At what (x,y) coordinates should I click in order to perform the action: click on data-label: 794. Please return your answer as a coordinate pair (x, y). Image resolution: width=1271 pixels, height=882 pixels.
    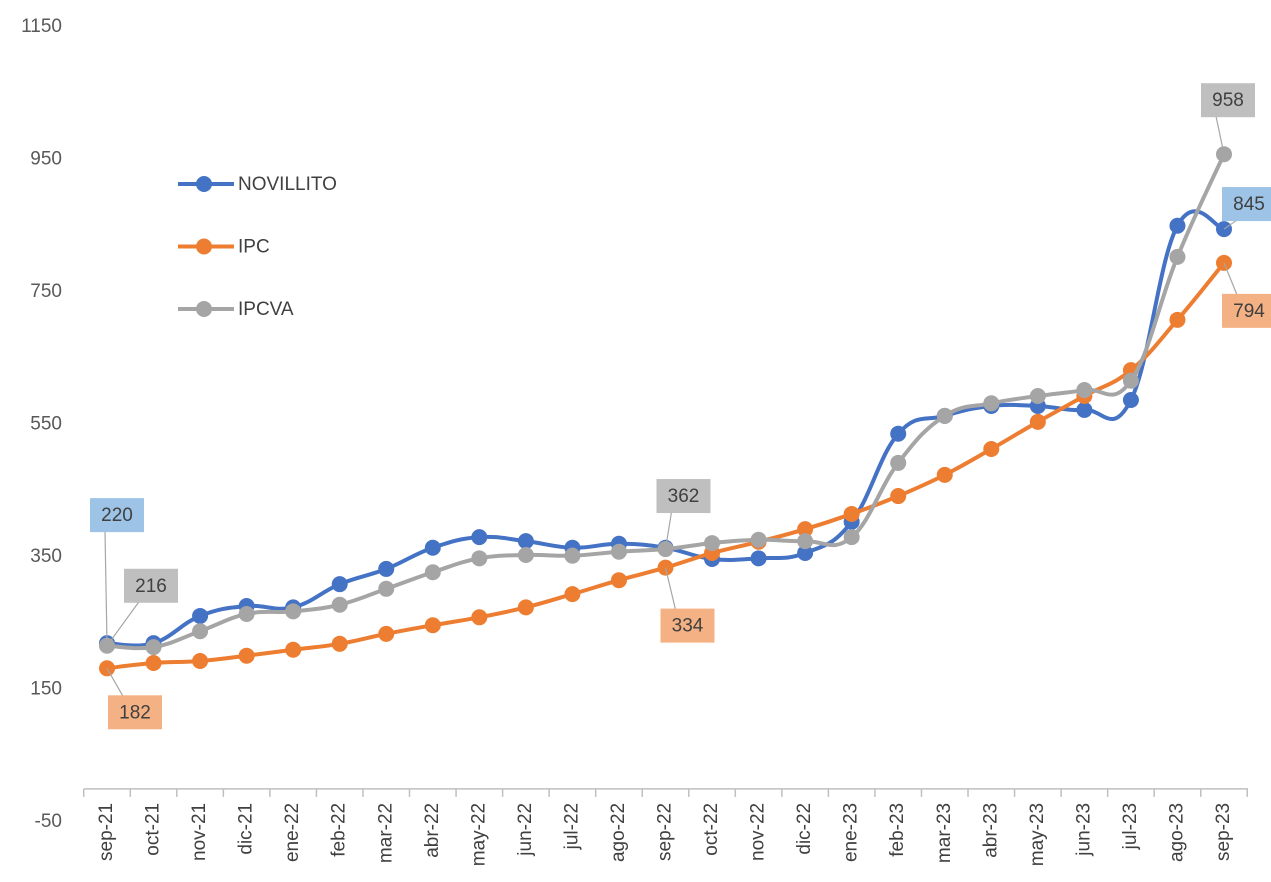
    Looking at the image, I should click on (1249, 311).